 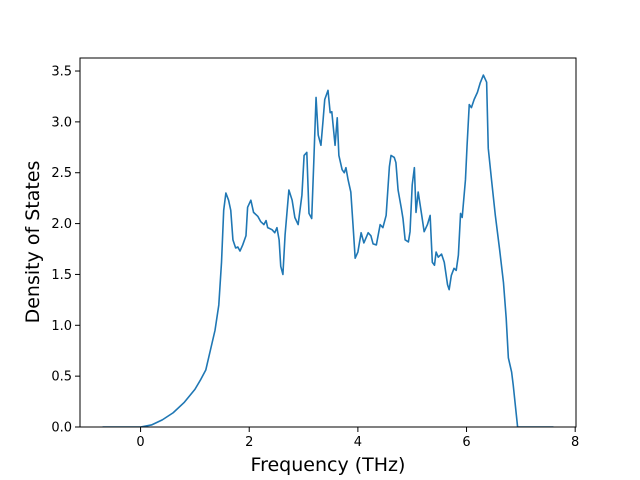 I want to click on x-tick-label: 6, so click(x=466, y=442).